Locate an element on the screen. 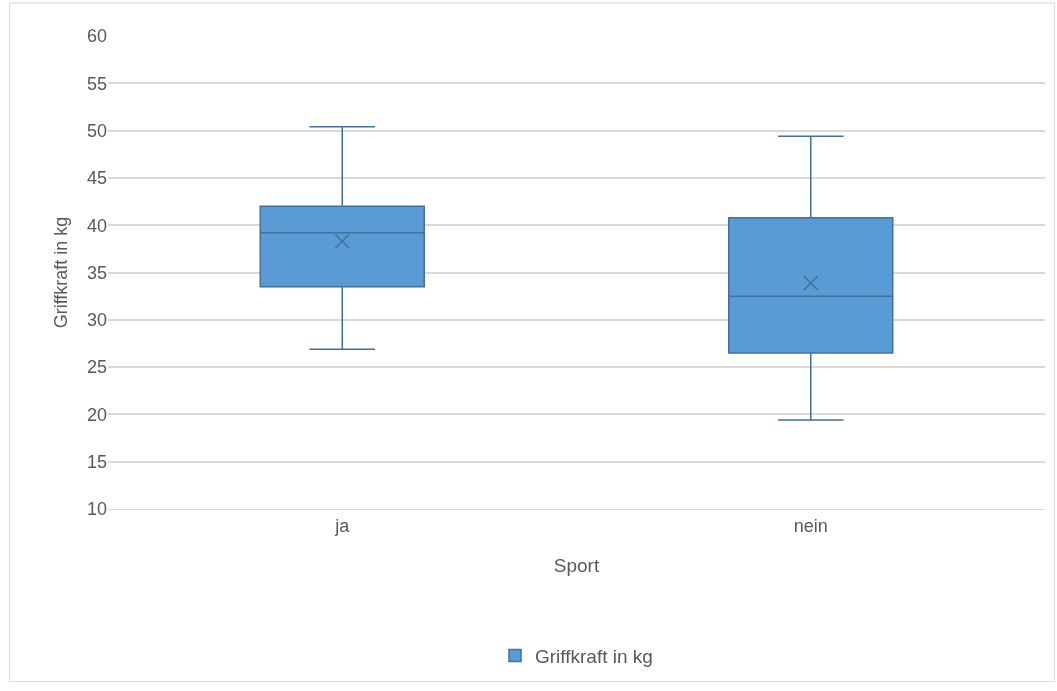 Image resolution: width=1057 pixels, height=691 pixels. x-tick-label: ja is located at coordinates (342, 525).